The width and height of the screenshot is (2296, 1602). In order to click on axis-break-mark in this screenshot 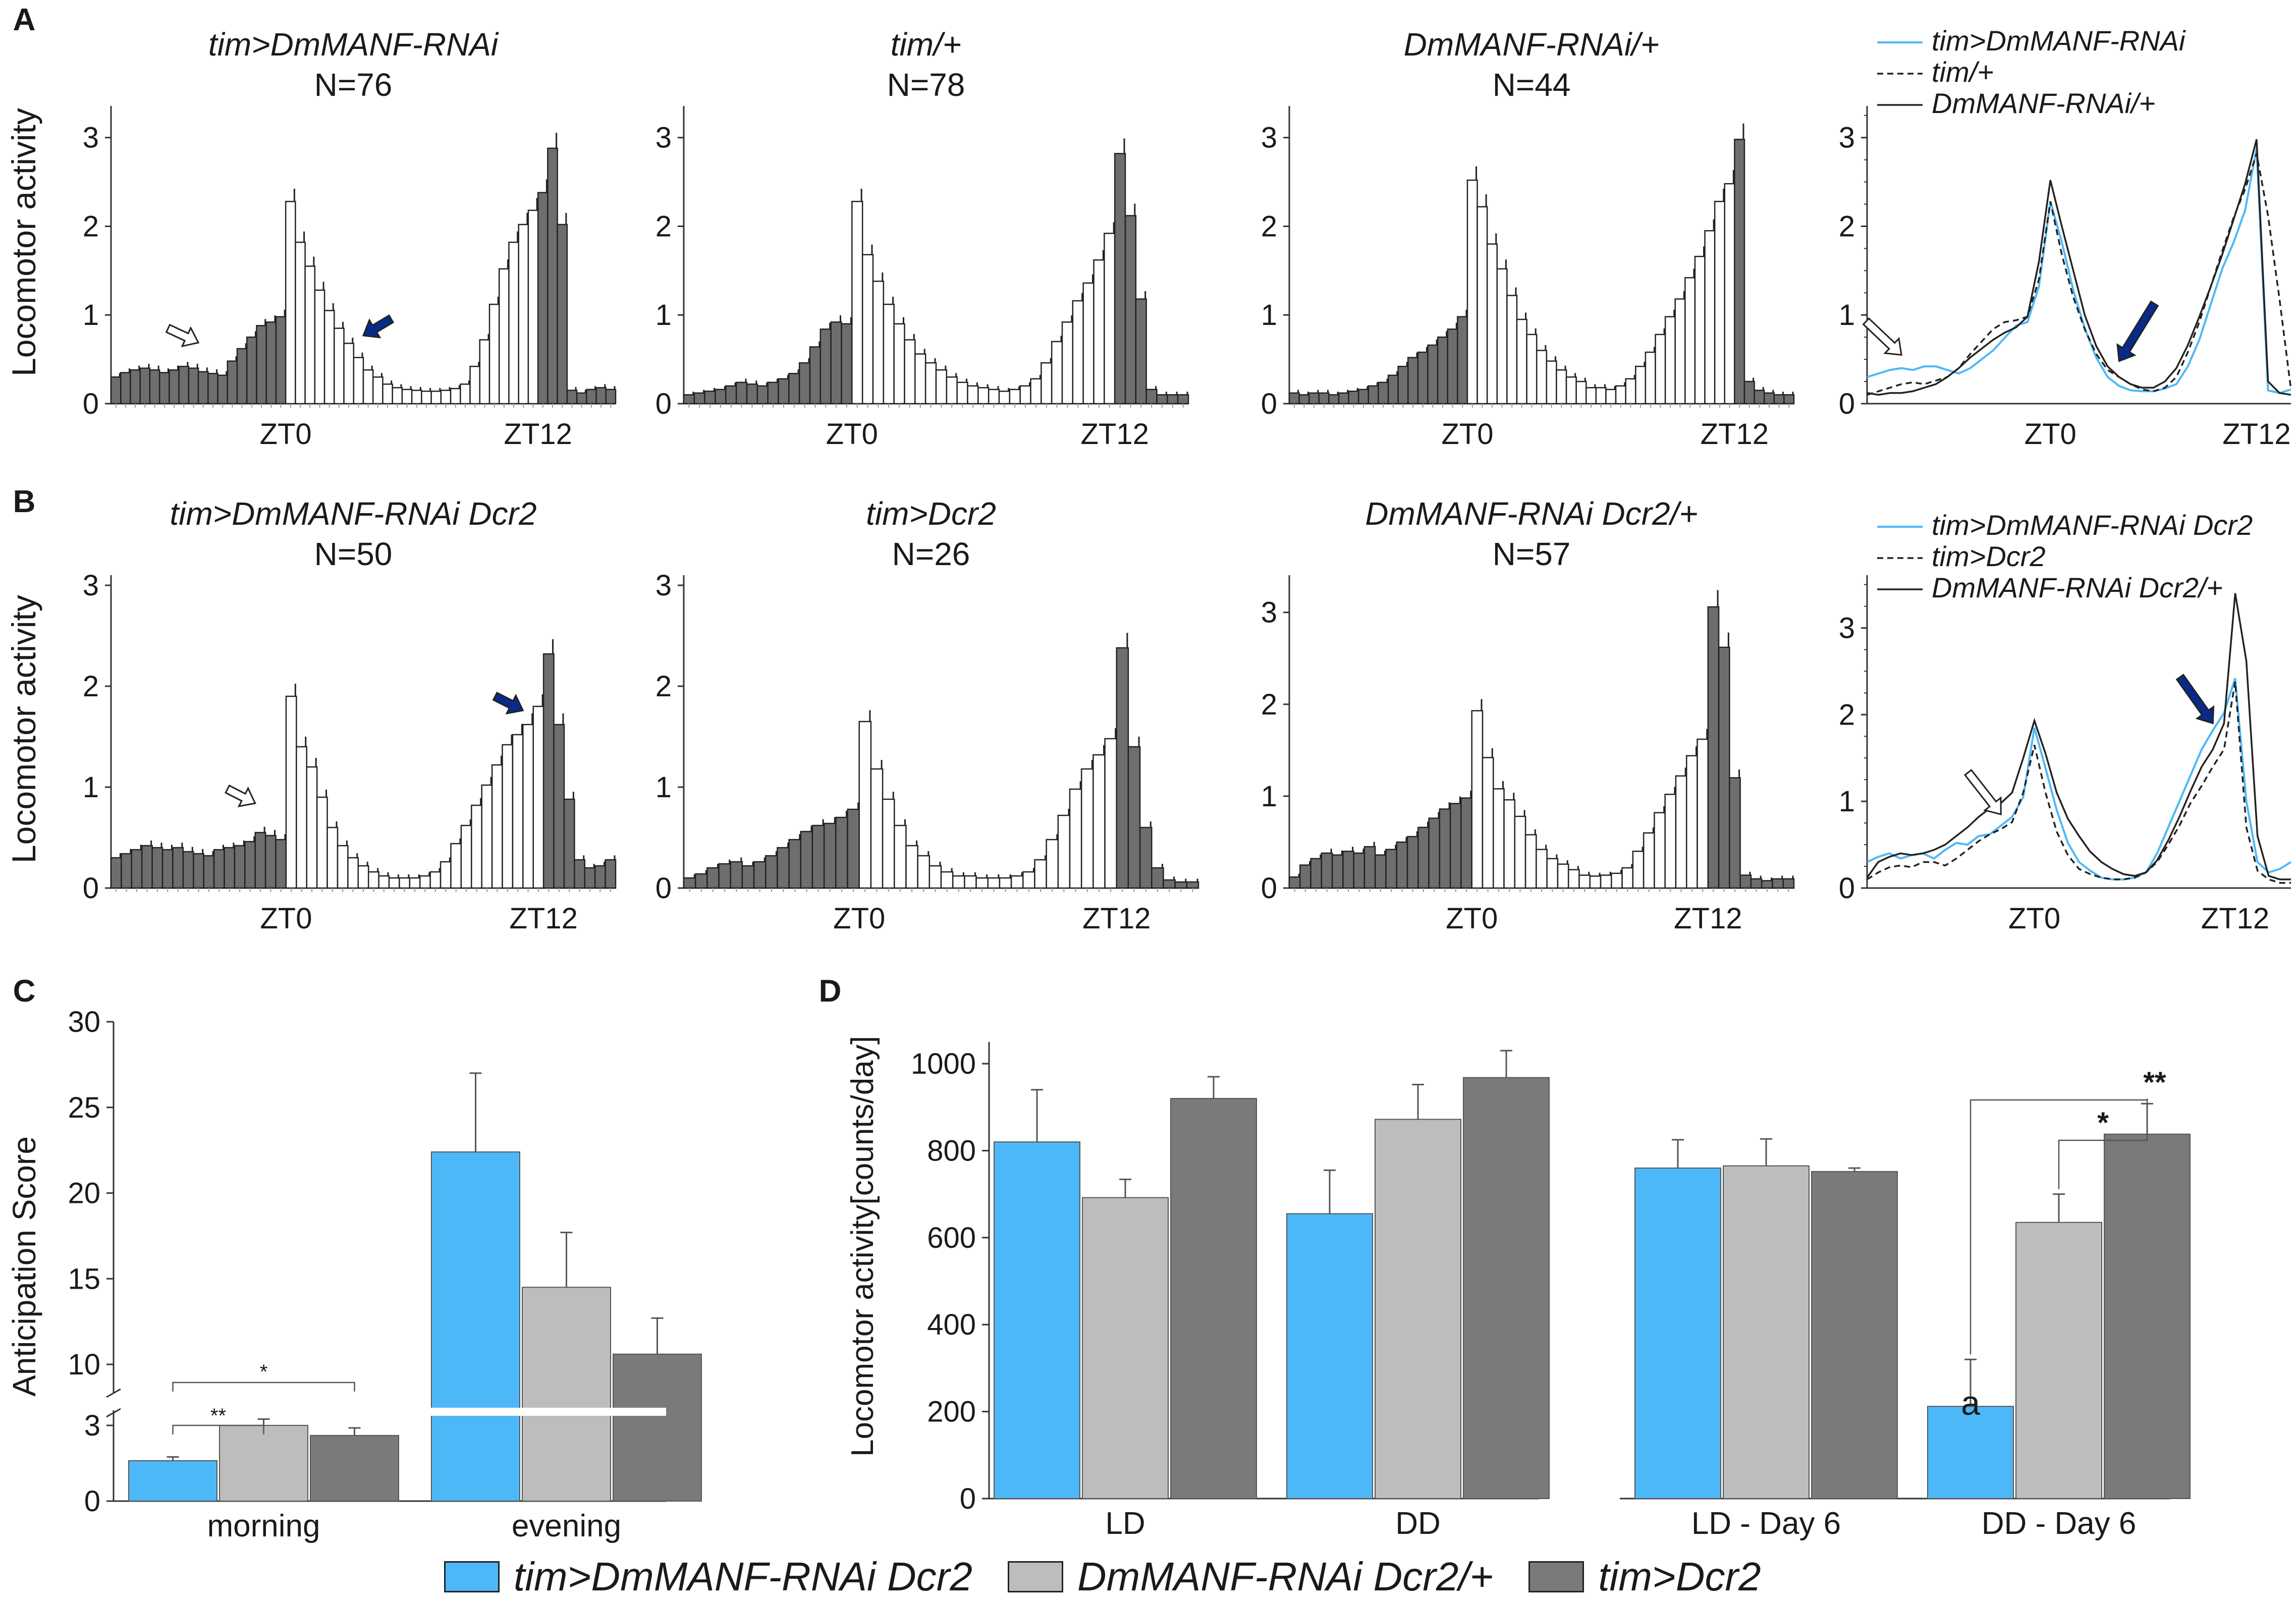, I will do `click(113, 1413)`.